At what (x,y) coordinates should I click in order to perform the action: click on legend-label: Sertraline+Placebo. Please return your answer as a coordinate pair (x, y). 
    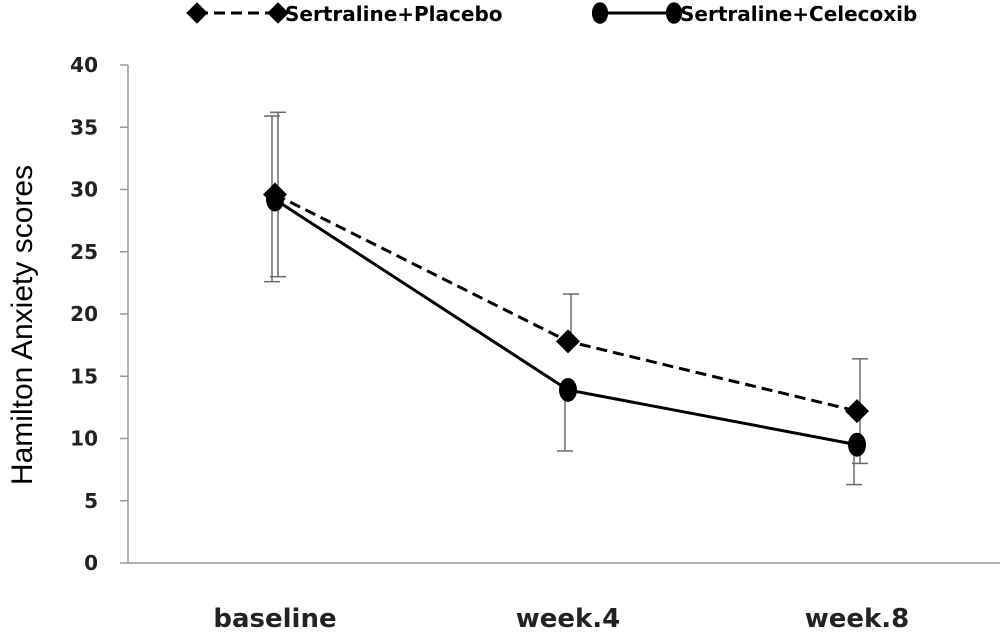
    Looking at the image, I should click on (394, 14).